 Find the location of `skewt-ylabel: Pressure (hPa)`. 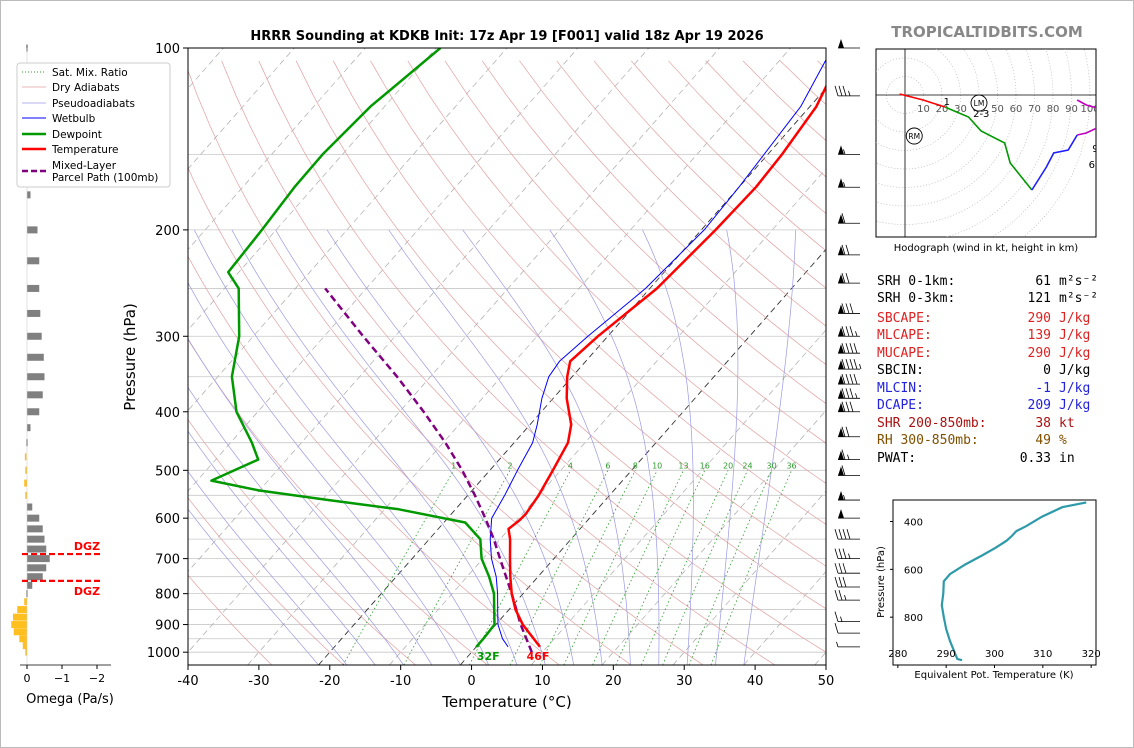

skewt-ylabel: Pressure (hPa) is located at coordinates (130, 357).